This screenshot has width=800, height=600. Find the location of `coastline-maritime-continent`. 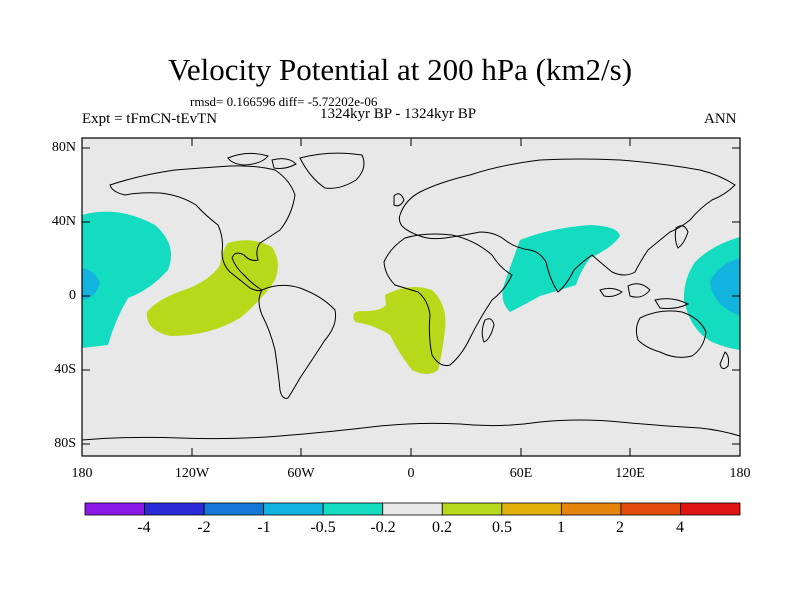

coastline-maritime-continent is located at coordinates (644, 296).